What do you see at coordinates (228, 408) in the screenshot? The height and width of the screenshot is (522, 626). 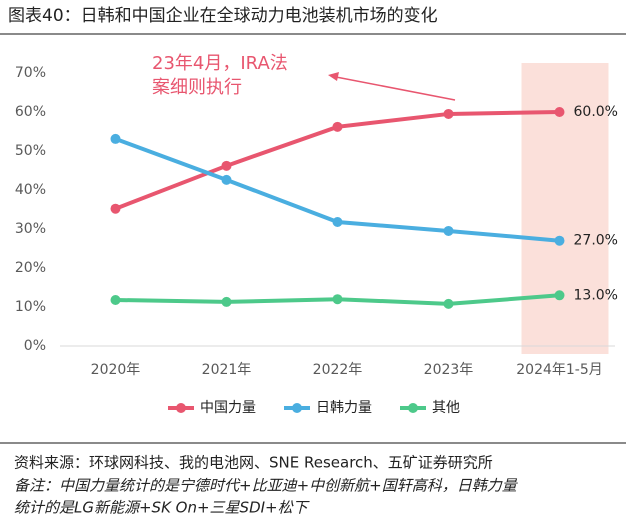 I see `legend-label: 中国力量` at bounding box center [228, 408].